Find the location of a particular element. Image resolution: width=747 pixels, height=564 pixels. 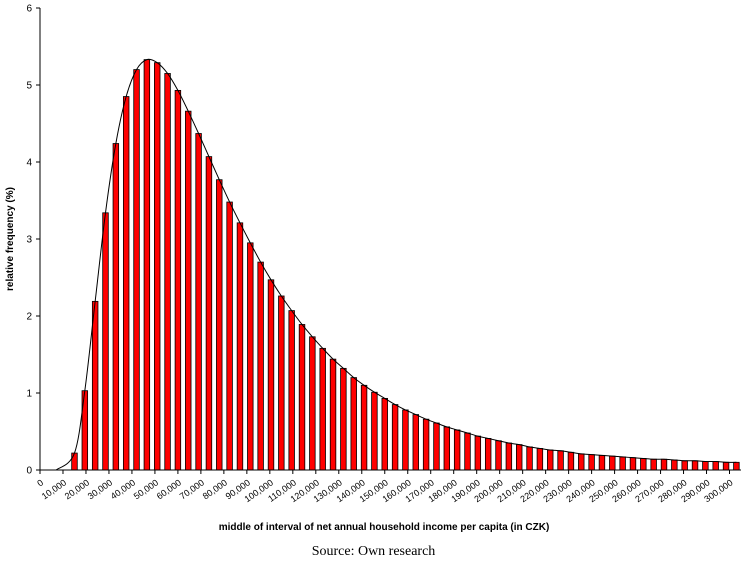

y-tick-label: 1 is located at coordinates (29, 394).